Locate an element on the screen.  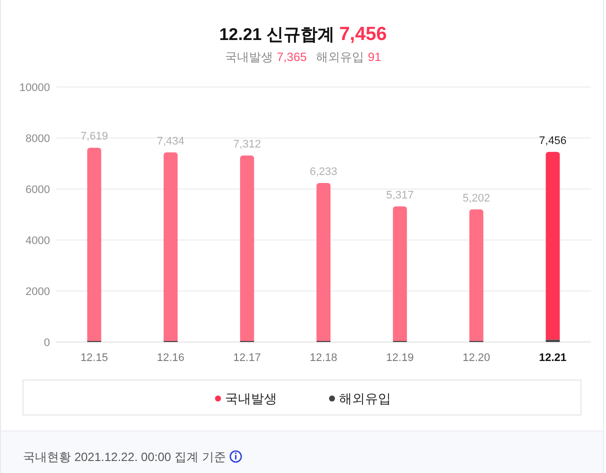
note: 국내현황 2021.12.22. 00:00 집계 기준 is located at coordinates (124, 457).